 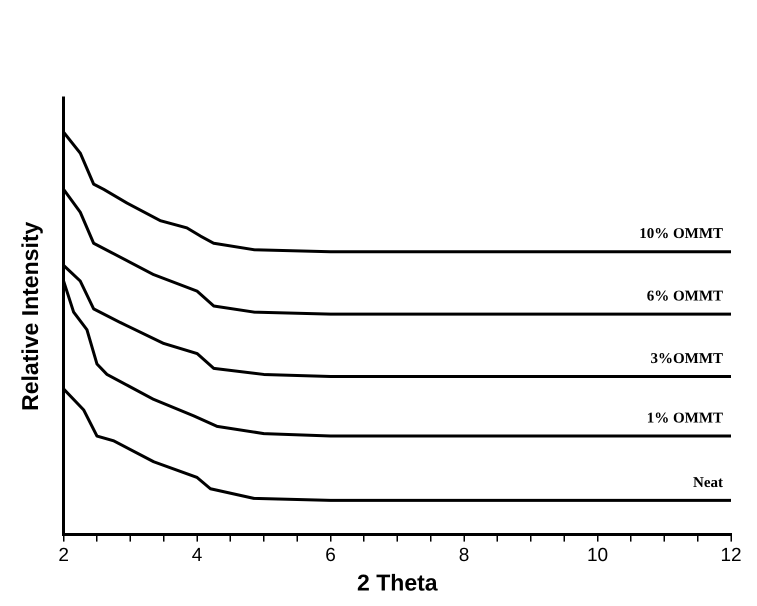 What do you see at coordinates (63, 555) in the screenshot?
I see `x-tick-label: 2` at bounding box center [63, 555].